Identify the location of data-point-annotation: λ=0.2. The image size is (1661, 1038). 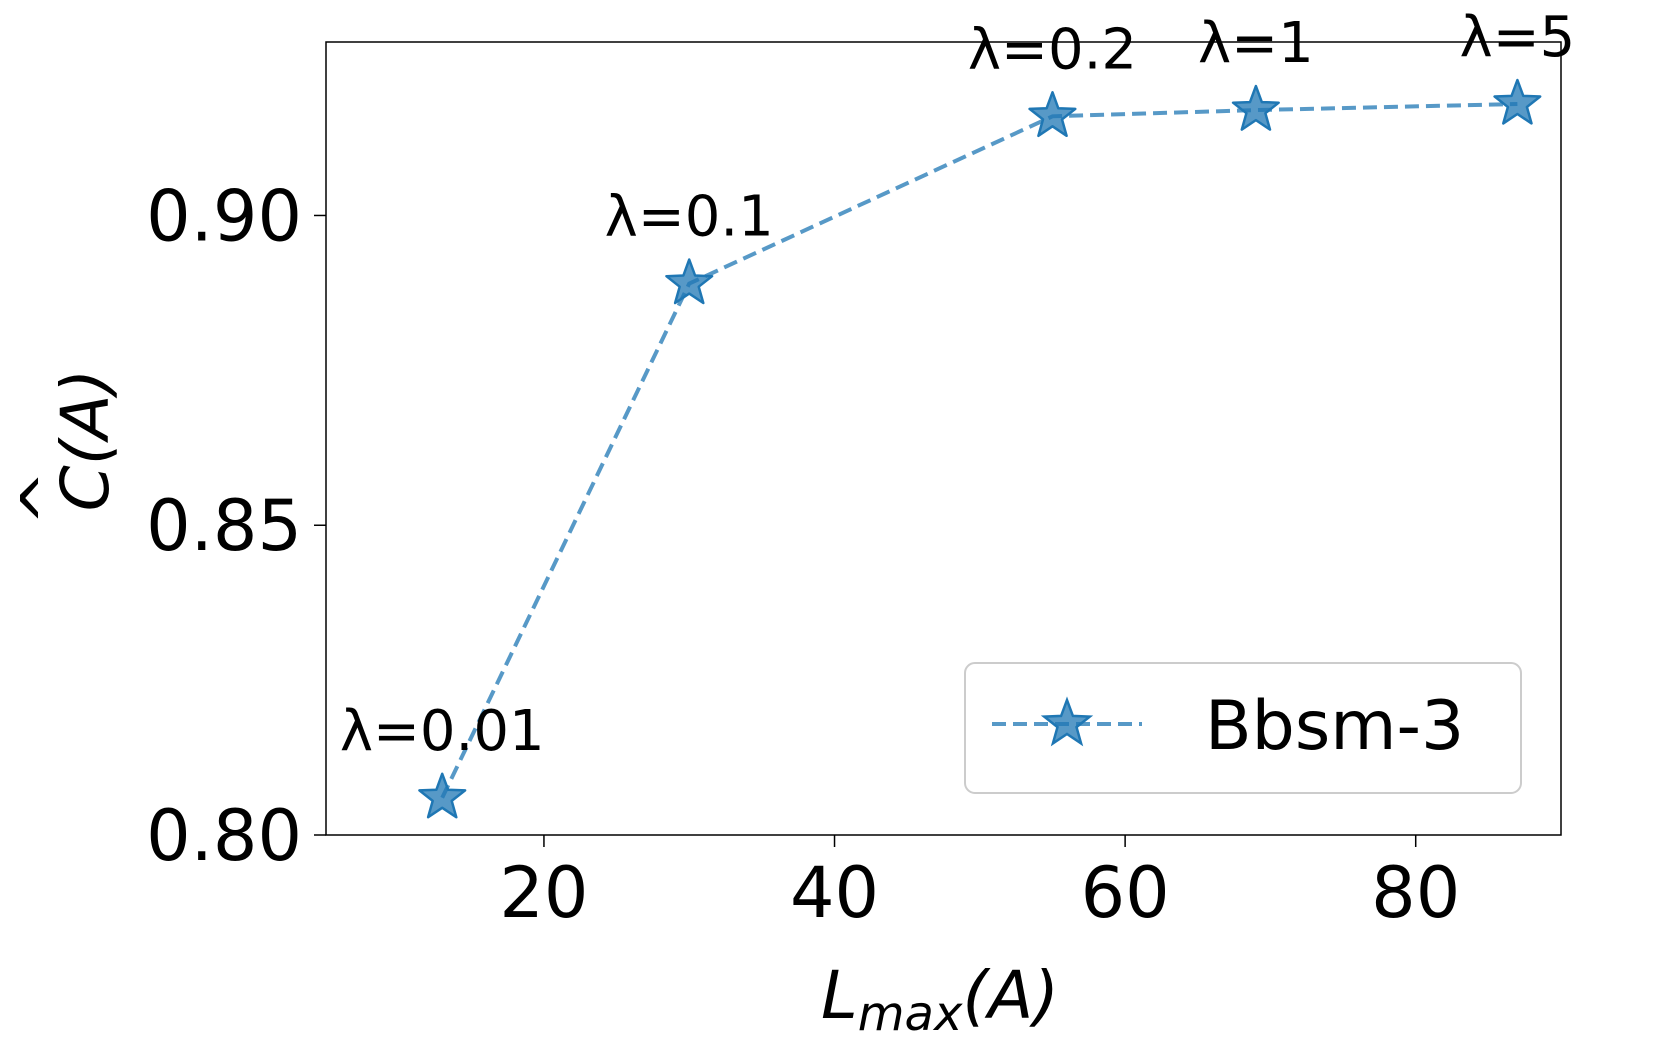
(1052, 49).